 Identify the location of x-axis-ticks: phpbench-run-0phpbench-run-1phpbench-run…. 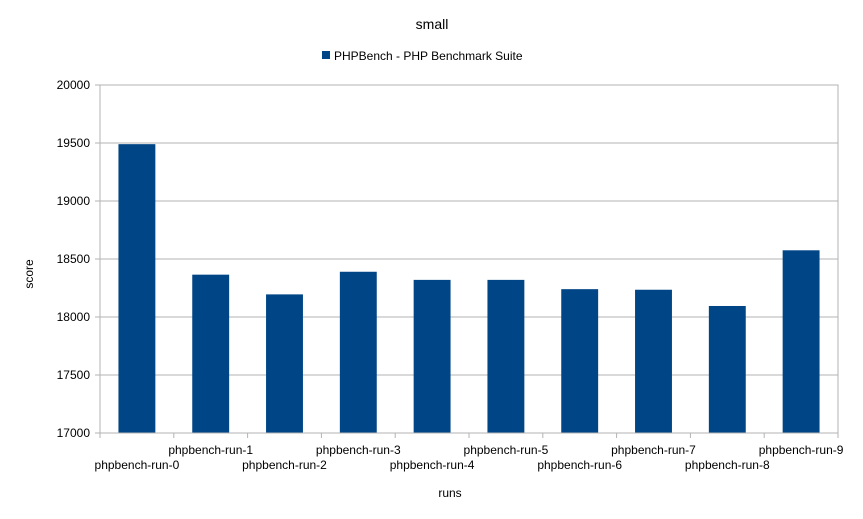
(469, 452).